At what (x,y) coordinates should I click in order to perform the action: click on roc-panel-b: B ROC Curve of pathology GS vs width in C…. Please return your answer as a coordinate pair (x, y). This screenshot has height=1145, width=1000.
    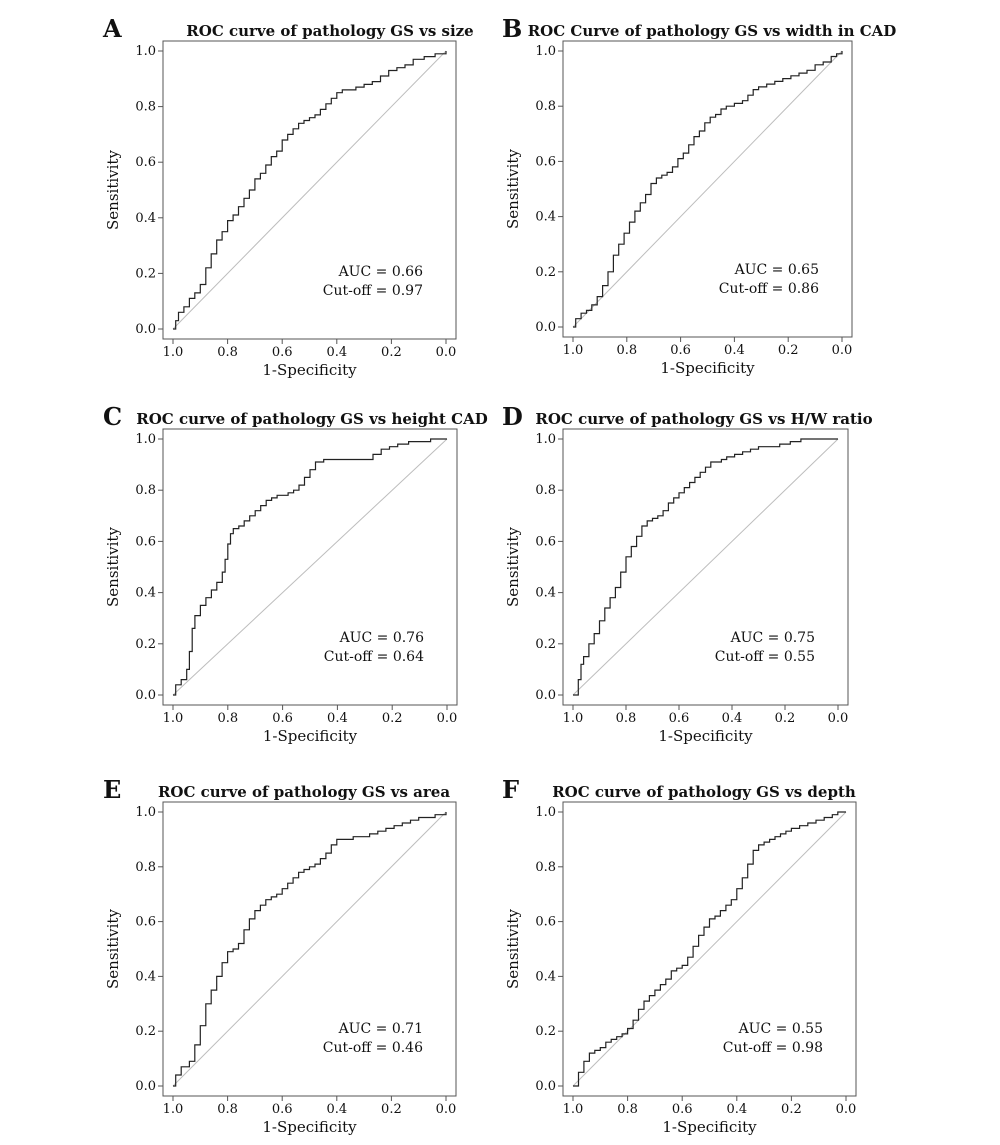
    Looking at the image, I should click on (699, 195).